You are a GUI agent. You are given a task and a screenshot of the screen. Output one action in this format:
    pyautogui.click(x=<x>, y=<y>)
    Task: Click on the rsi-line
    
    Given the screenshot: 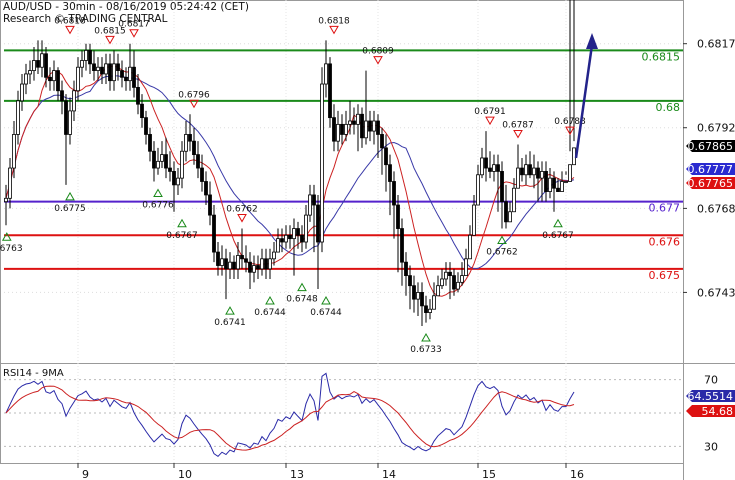 What is the action you would take?
    pyautogui.click(x=290, y=415)
    